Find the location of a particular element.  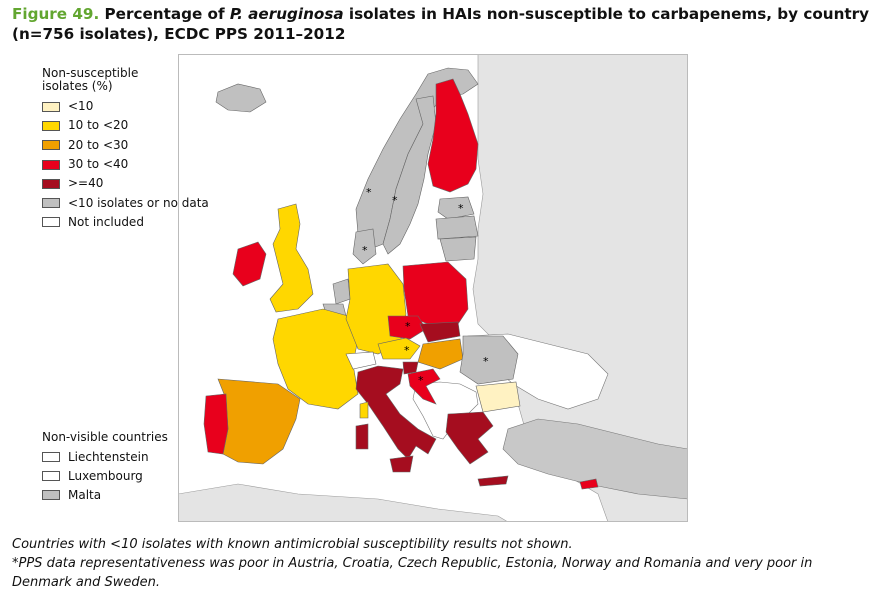

country-finland is located at coordinates (453, 135).